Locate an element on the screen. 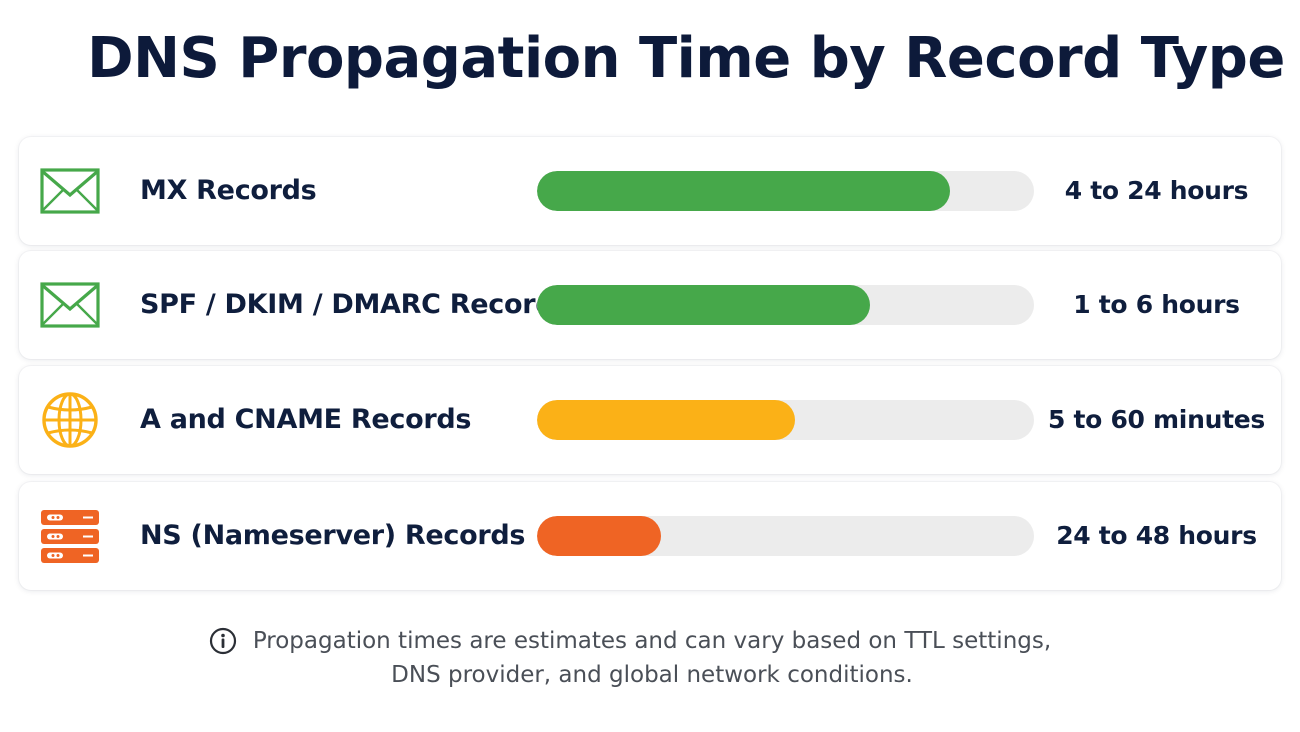 The width and height of the screenshot is (1300, 732). category-label: SPF / DKIM / DMARC Records is located at coordinates (355, 304).